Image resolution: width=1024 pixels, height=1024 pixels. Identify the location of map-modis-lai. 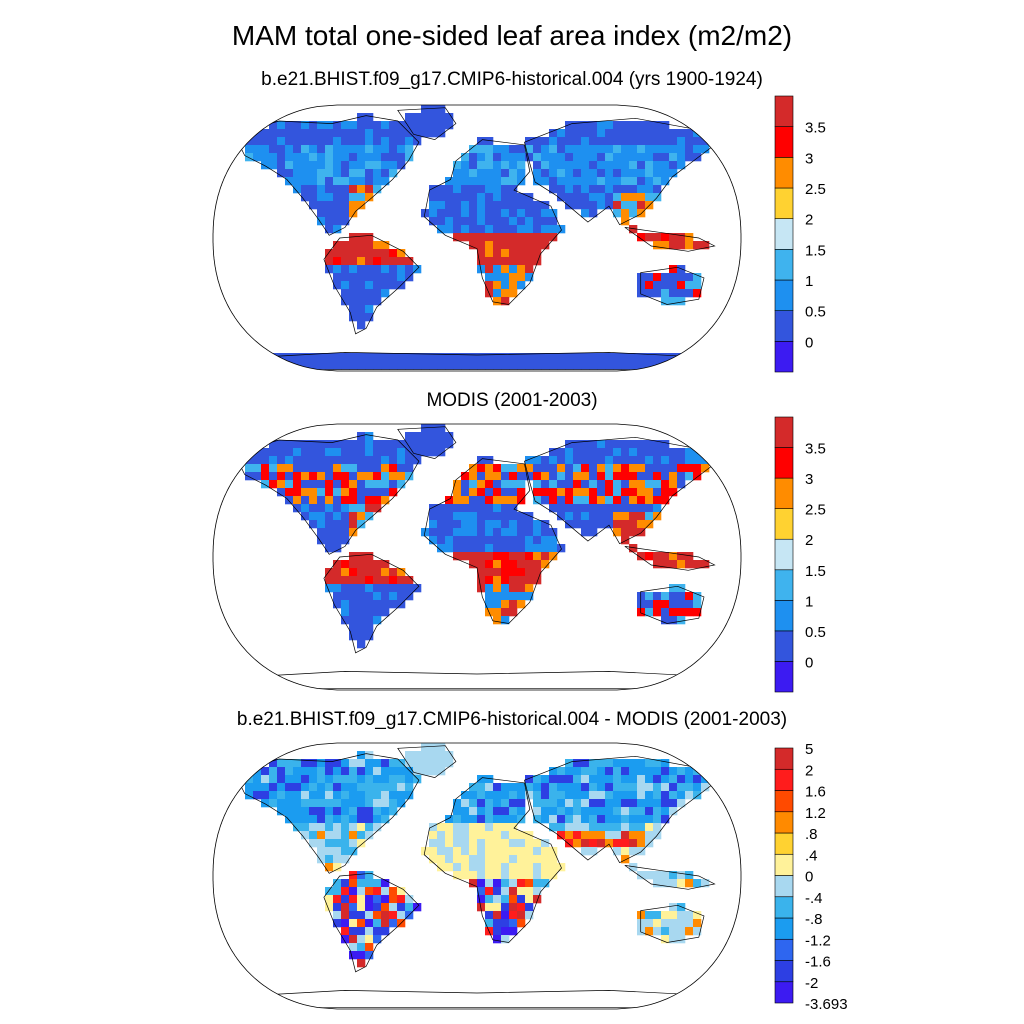
(477, 557).